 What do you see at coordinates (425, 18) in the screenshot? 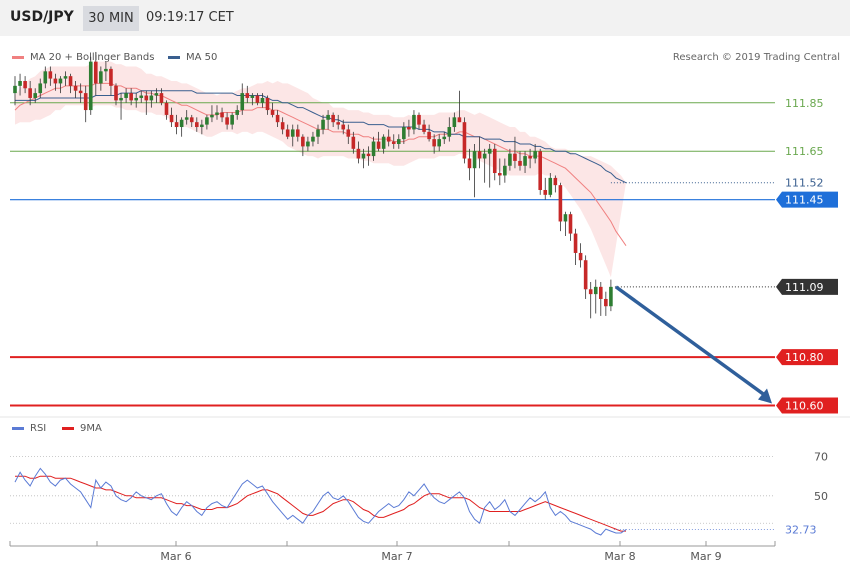
I see `chart-header: USD/JPY 30 MIN 09:19:17 CET` at bounding box center [425, 18].